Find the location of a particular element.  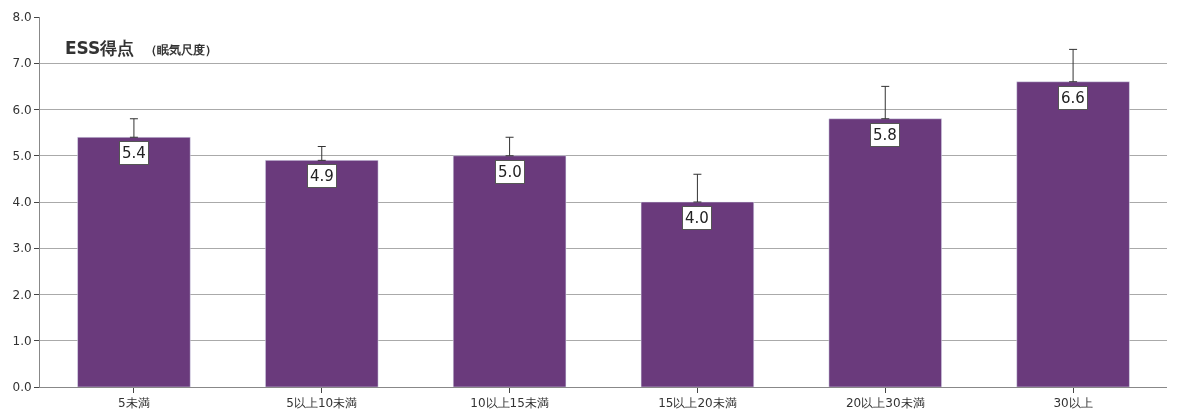

y-tick-label: 3.0 is located at coordinates (22, 248).